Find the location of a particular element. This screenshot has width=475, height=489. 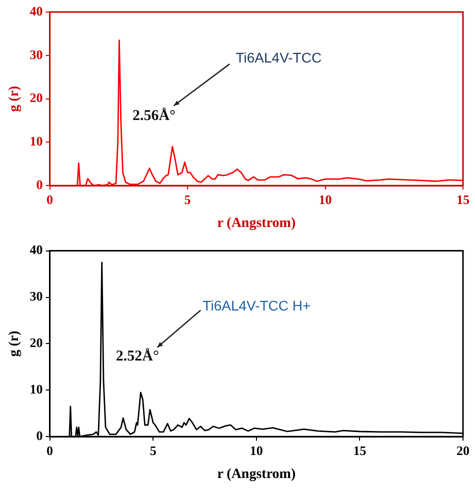

annotation: 2.56Å° is located at coordinates (154, 115).